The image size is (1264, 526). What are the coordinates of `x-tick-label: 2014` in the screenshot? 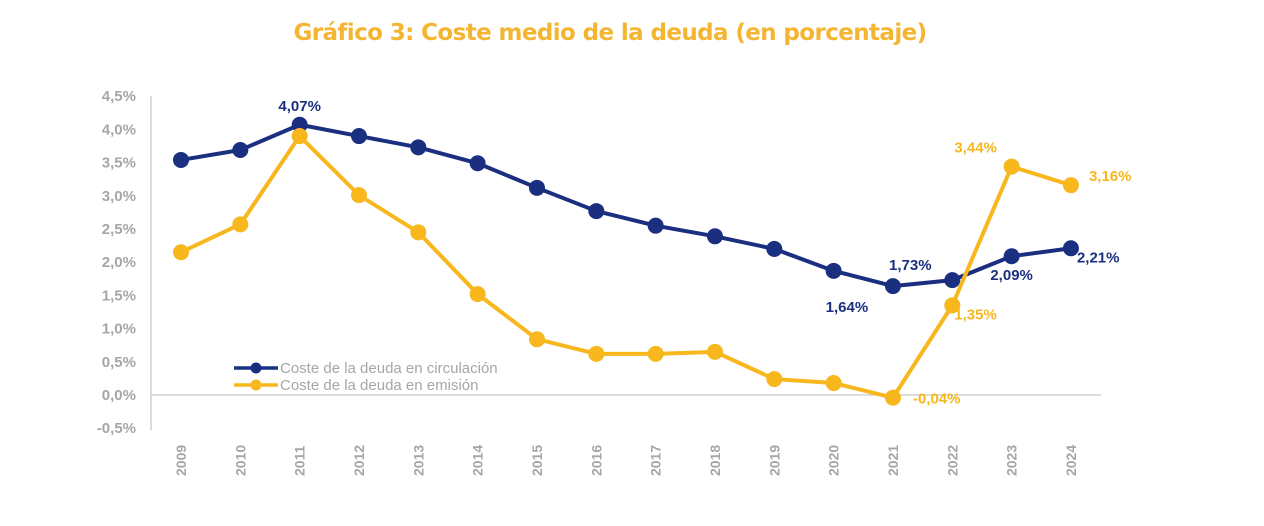 It's located at (478, 460).